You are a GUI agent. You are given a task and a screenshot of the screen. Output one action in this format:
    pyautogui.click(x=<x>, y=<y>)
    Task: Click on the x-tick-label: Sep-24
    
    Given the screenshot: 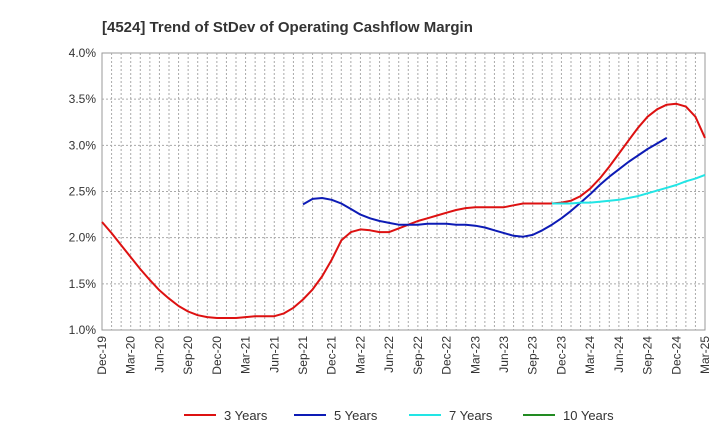 What is the action you would take?
    pyautogui.click(x=648, y=355)
    